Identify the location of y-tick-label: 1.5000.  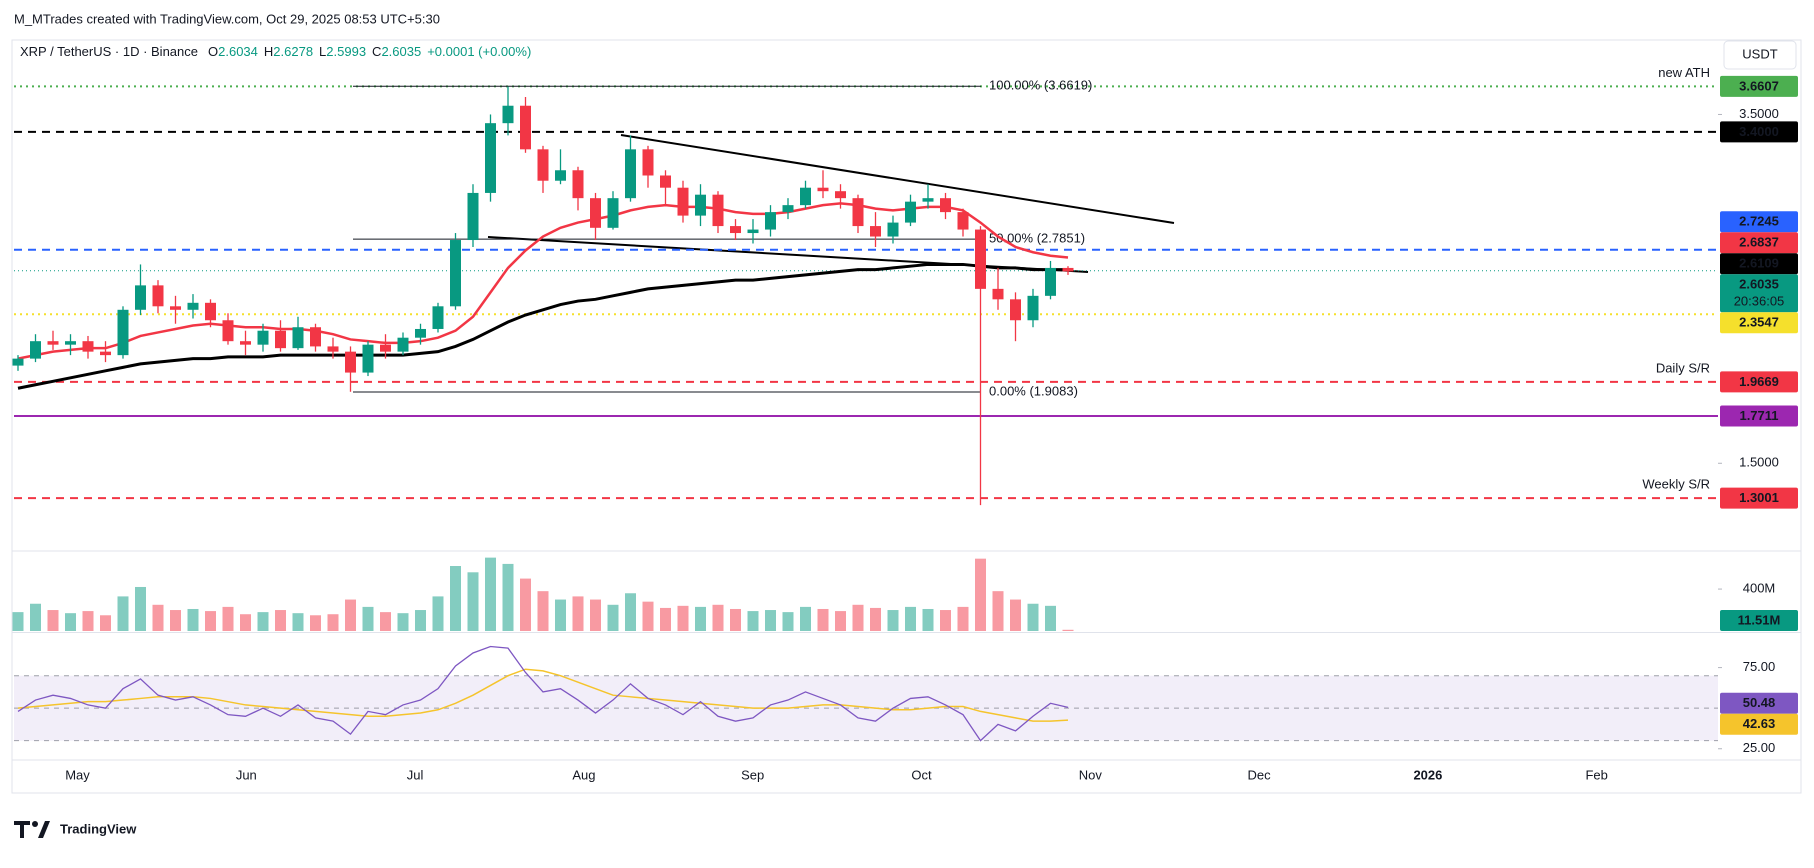
(1759, 462).